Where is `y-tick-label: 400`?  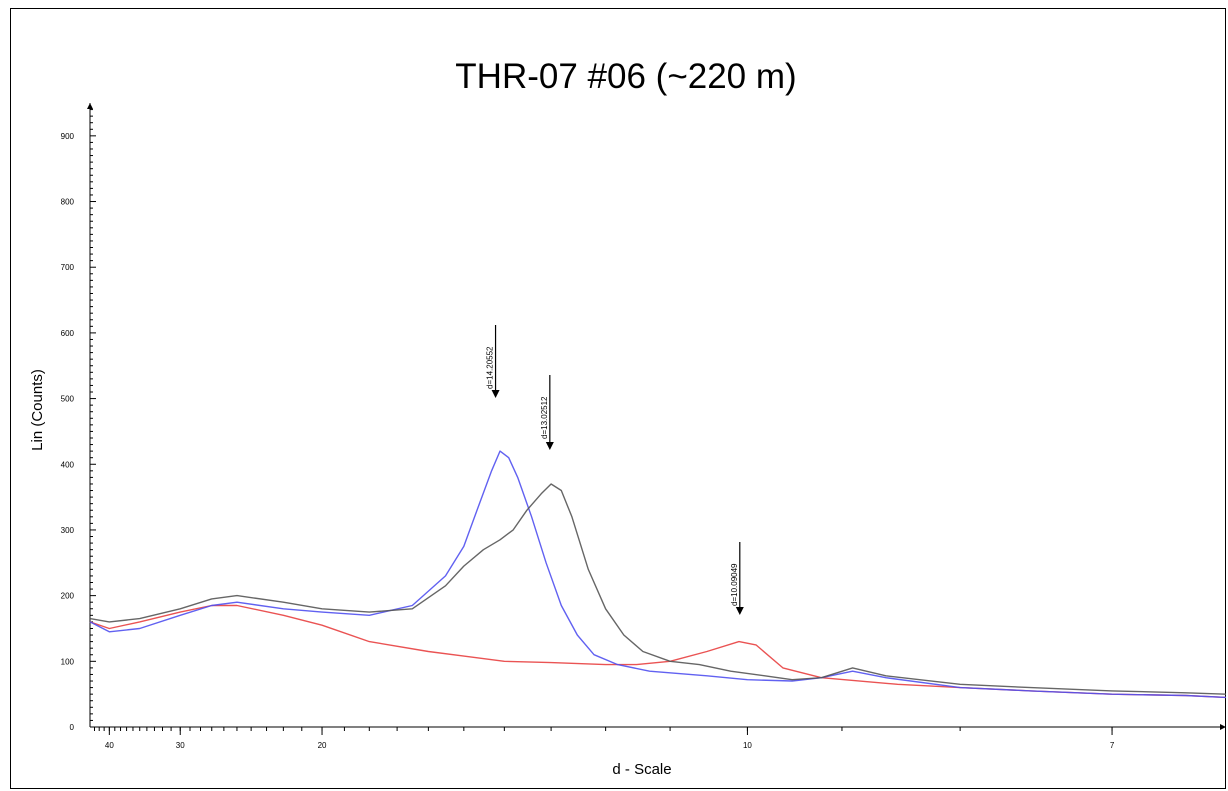
y-tick-label: 400 is located at coordinates (68, 464).